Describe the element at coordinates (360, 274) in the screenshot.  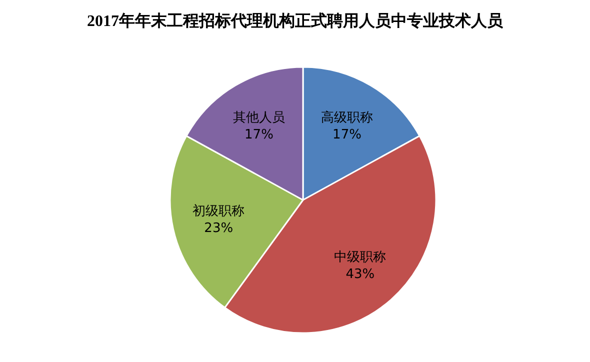
I see `data-label: 43%` at that location.